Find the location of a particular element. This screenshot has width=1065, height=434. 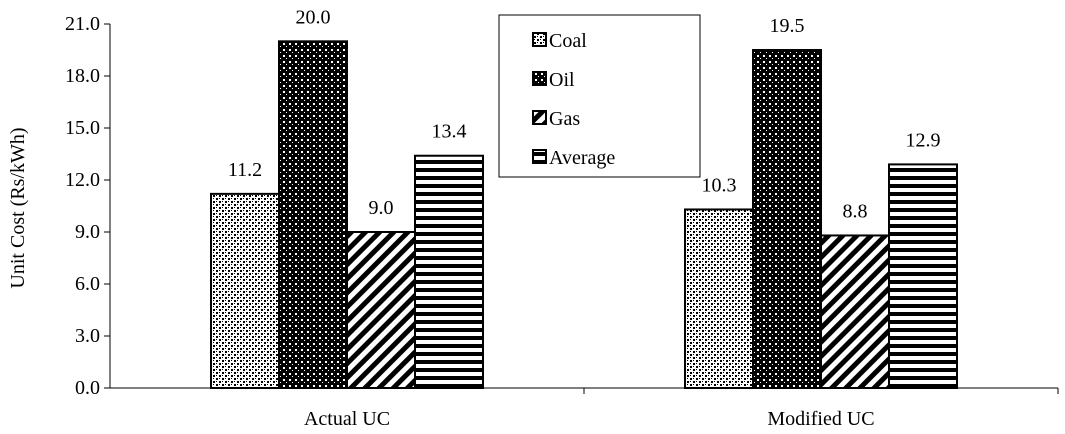

y-tick-label: 6.0 is located at coordinates (87, 284).